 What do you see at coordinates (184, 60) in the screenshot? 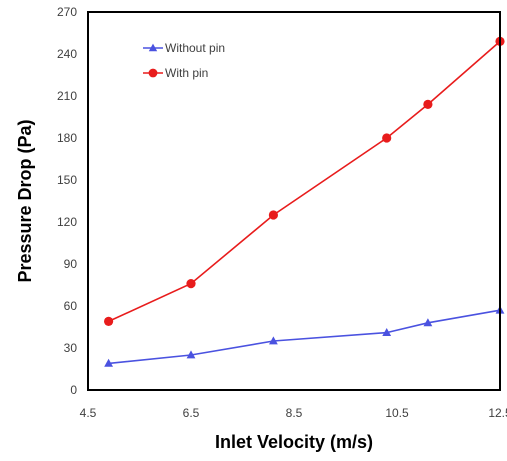
I see `legend: Without pin With pin` at bounding box center [184, 60].